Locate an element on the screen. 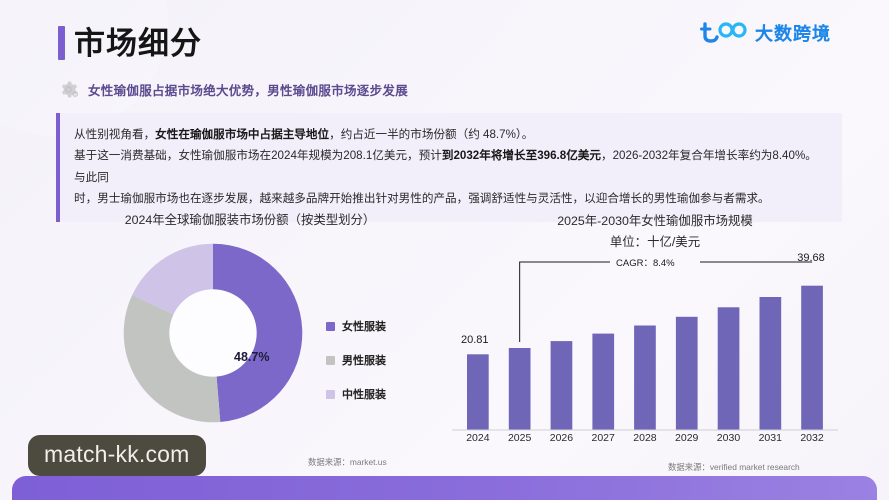 This screenshot has width=889, height=500. brand-logo-text: 大数跨境 is located at coordinates (793, 33).